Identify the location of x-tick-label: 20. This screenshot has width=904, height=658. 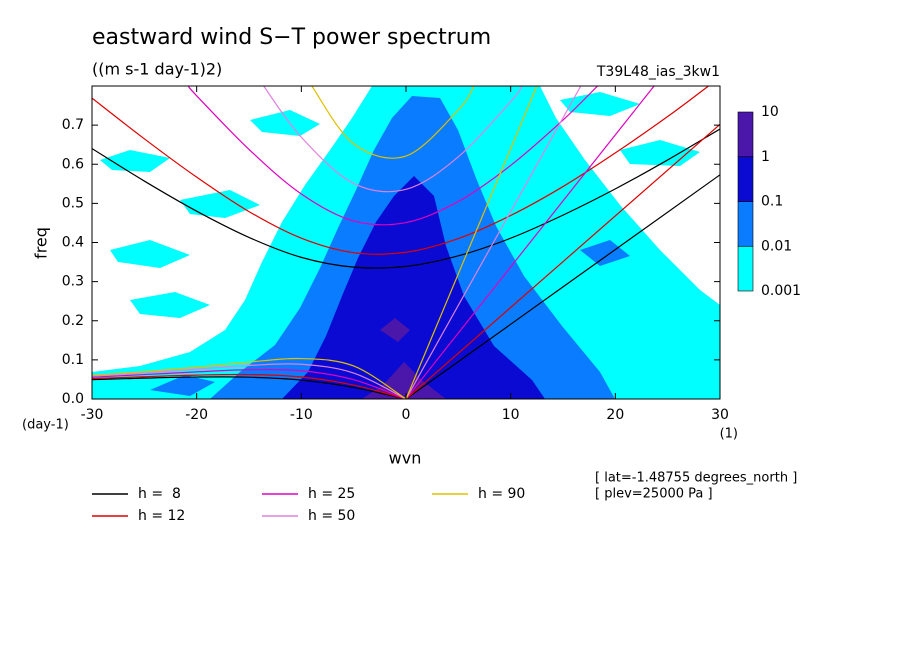
(615, 415).